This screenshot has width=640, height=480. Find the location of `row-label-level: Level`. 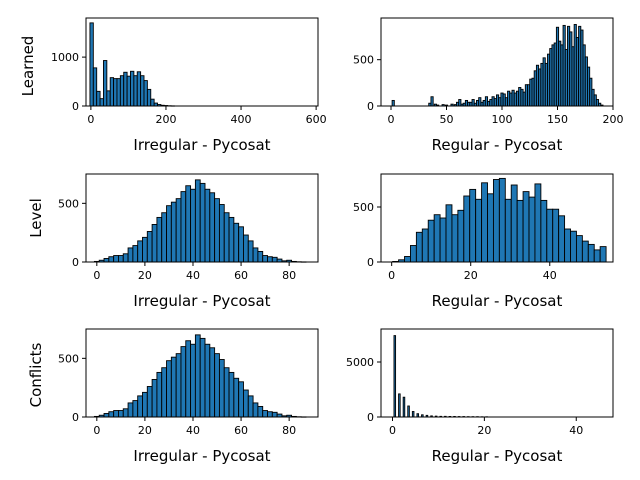

row-label-level: Level is located at coordinates (36, 218).